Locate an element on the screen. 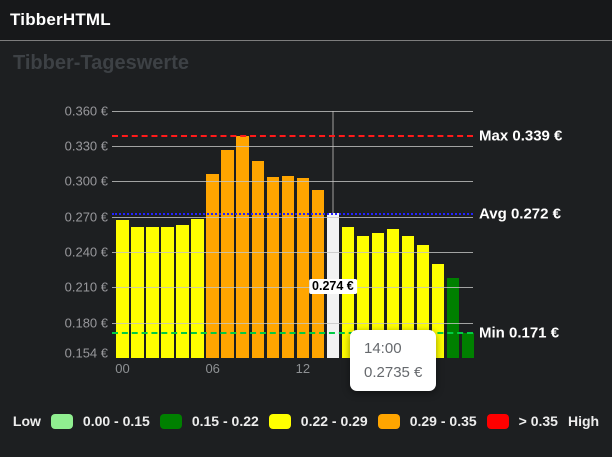 The image size is (612, 457). tooltip: 14:00 0.2735 € is located at coordinates (393, 360).